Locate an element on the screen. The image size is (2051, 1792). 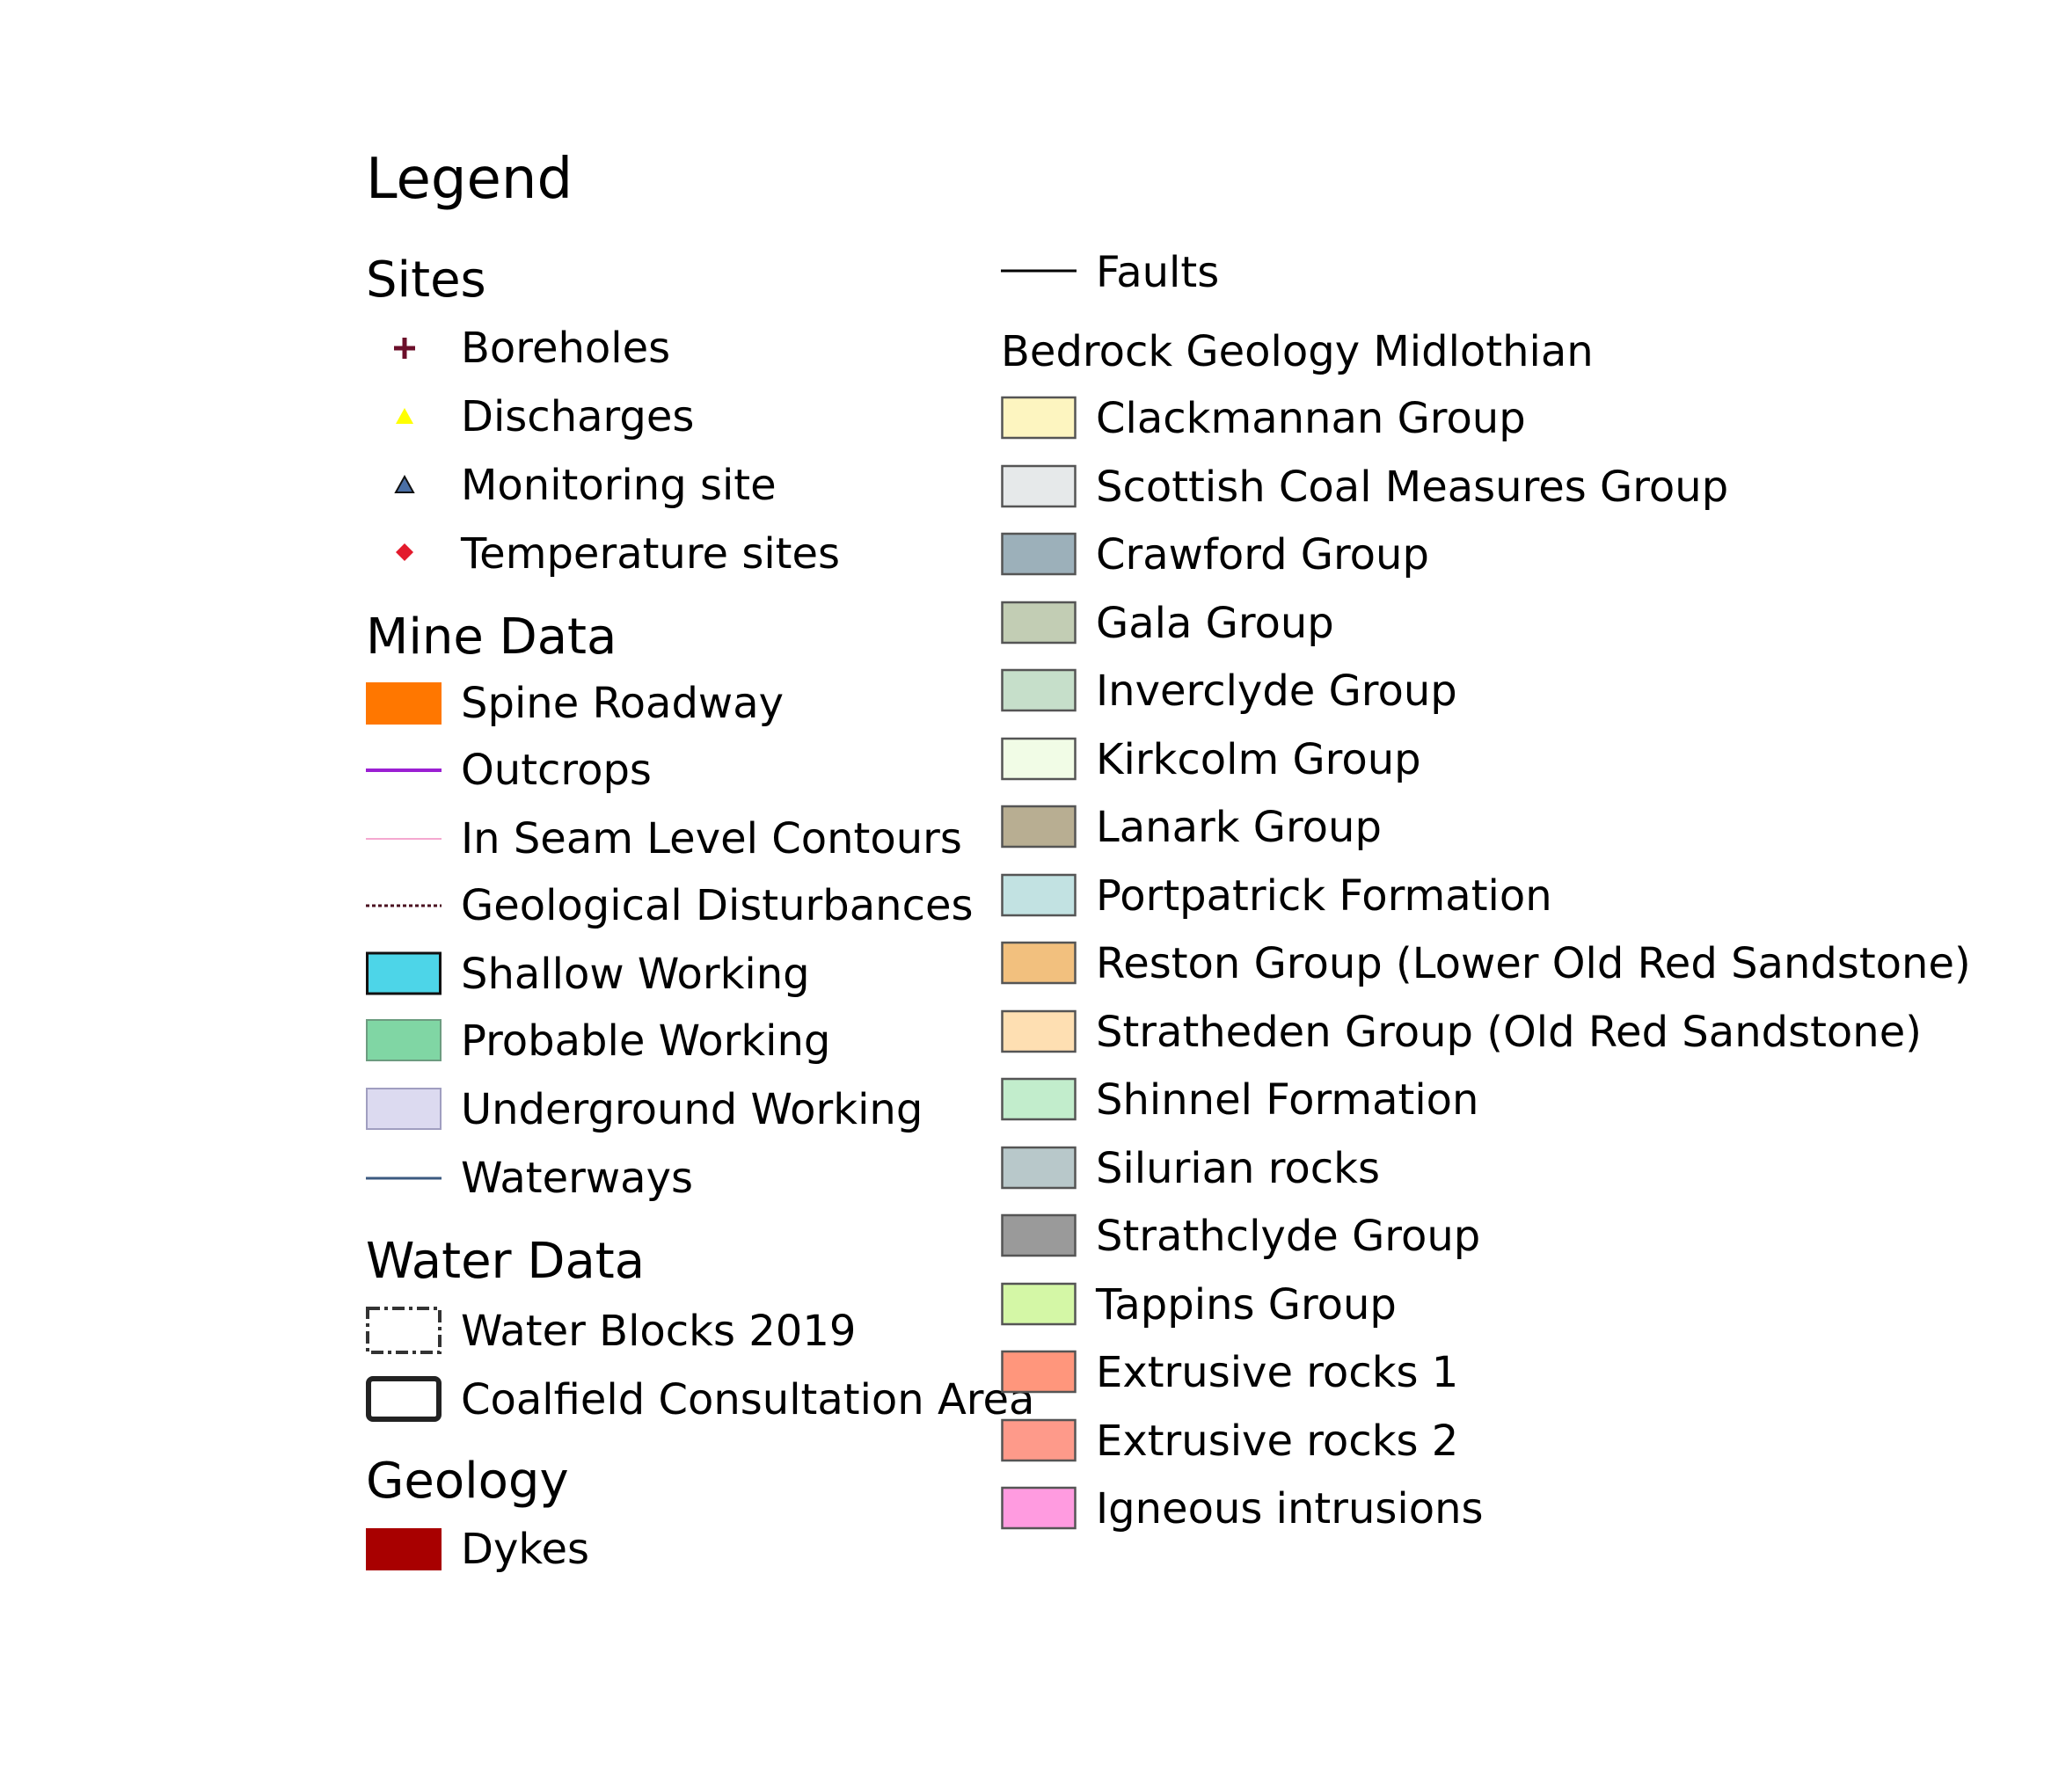
legend-label: Discharges is located at coordinates (578, 417).